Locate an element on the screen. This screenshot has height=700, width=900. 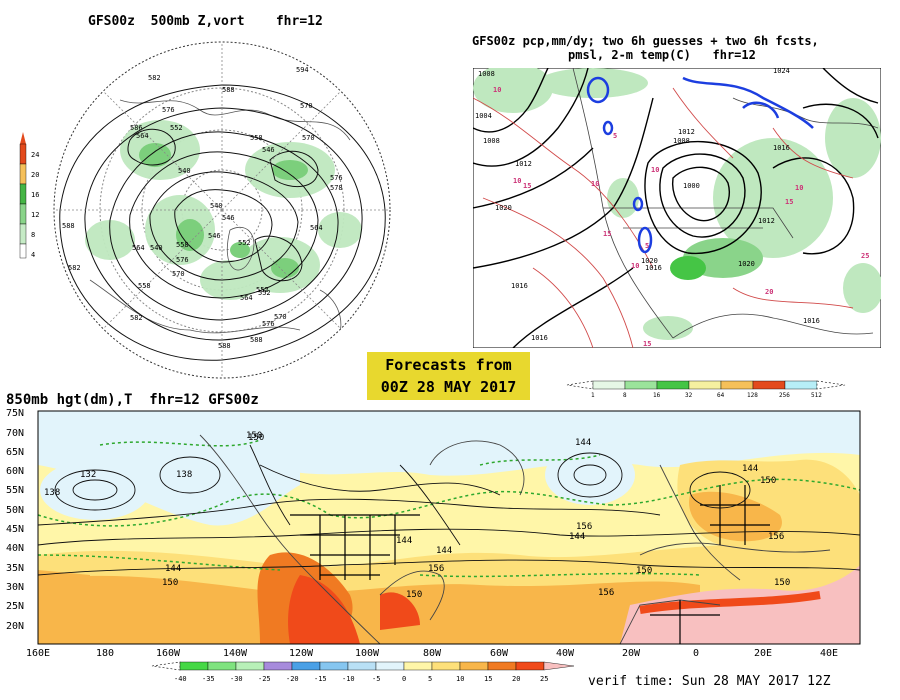
isobar-label: 1020 is located at coordinates (649, 261).